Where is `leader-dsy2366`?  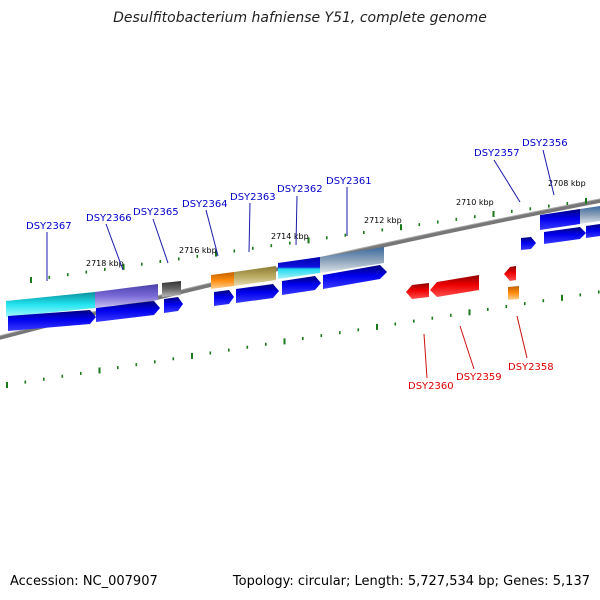 leader-dsy2366 is located at coordinates (114, 247).